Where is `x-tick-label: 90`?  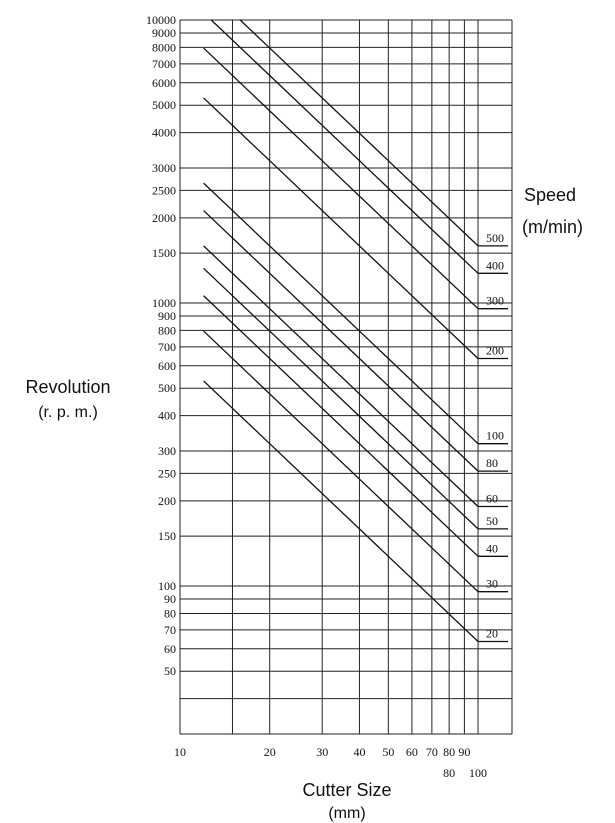 x-tick-label: 90 is located at coordinates (464, 752).